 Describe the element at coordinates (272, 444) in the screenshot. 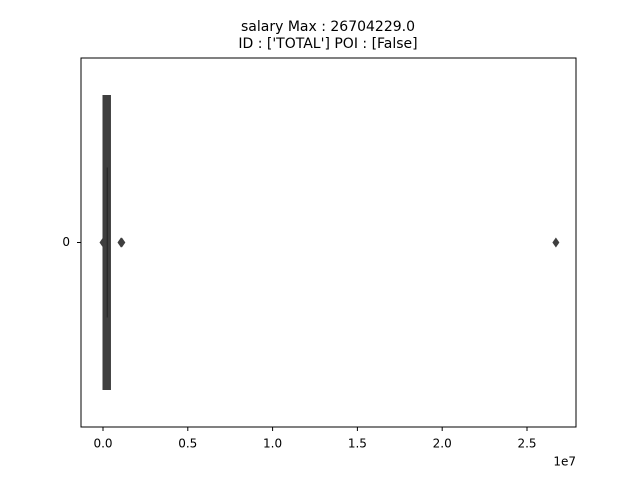

I see `x-tick-label: 1.0` at that location.